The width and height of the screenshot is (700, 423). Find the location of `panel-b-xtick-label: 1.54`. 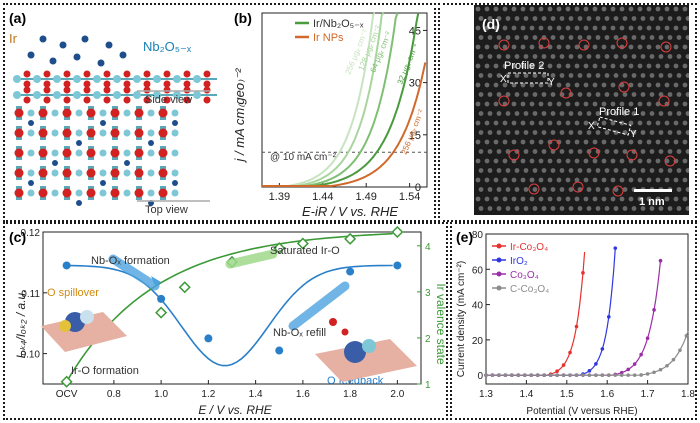

panel-b-xtick-label: 1.54 is located at coordinates (409, 197).